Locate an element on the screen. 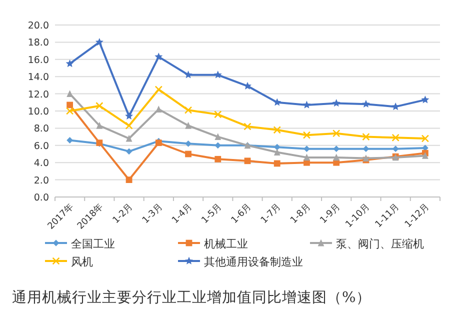  legend-label: 全国工业 is located at coordinates (93, 244).